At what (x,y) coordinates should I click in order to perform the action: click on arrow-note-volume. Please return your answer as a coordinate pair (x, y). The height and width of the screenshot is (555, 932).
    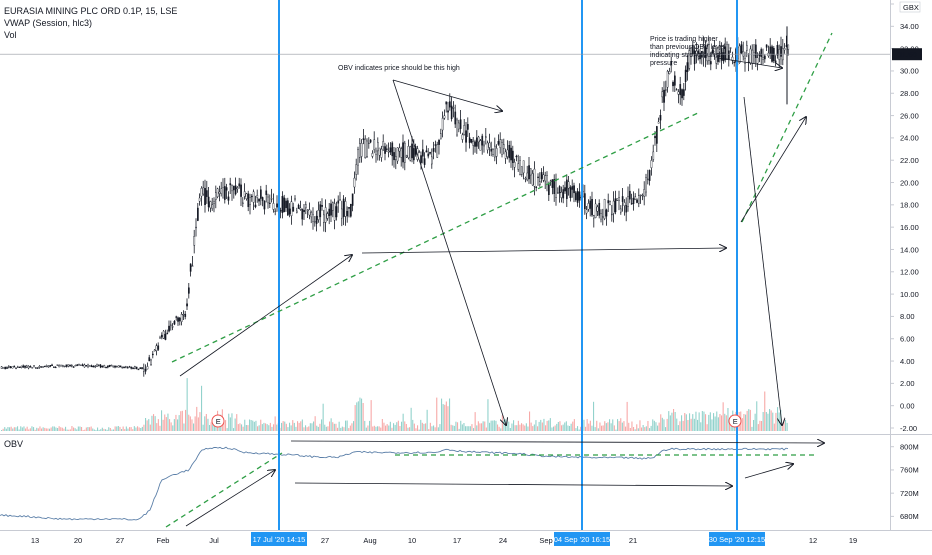
    Looking at the image, I should click on (762, 260).